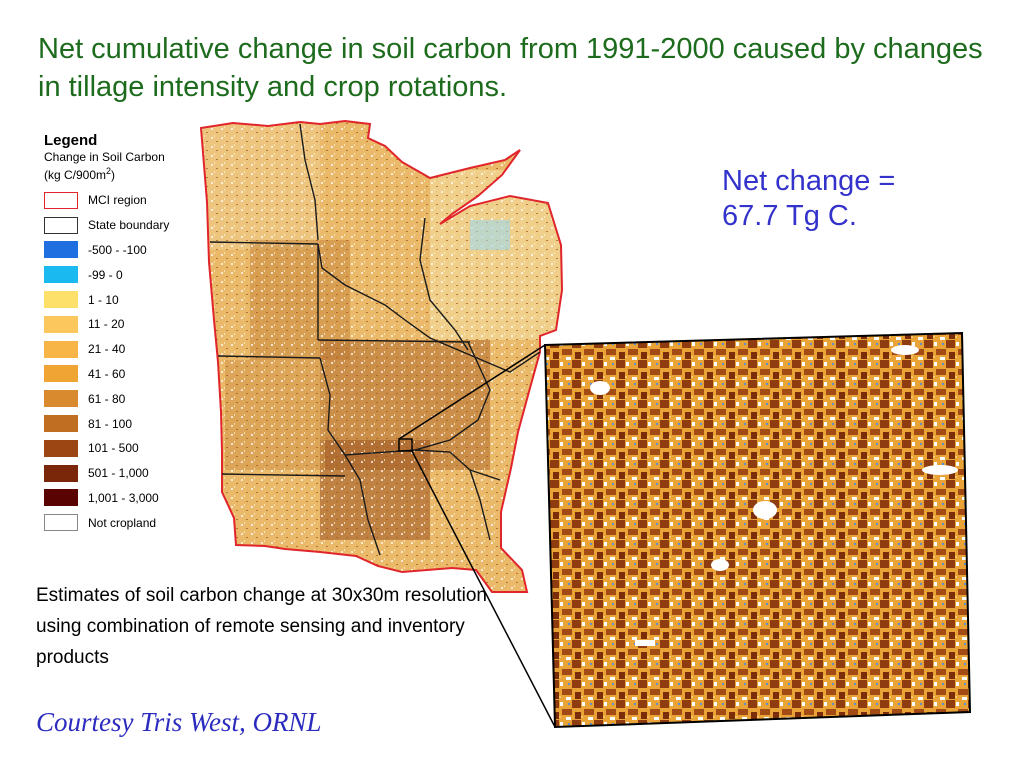 This screenshot has width=1024, height=768. I want to click on legend-item: 21 - 40, so click(131, 349).